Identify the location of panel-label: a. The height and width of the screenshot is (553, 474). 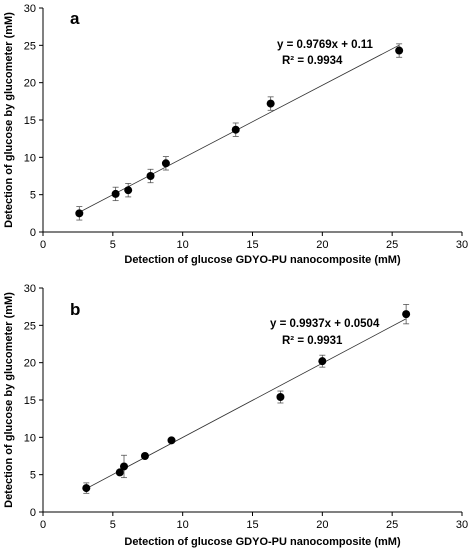
(75, 18).